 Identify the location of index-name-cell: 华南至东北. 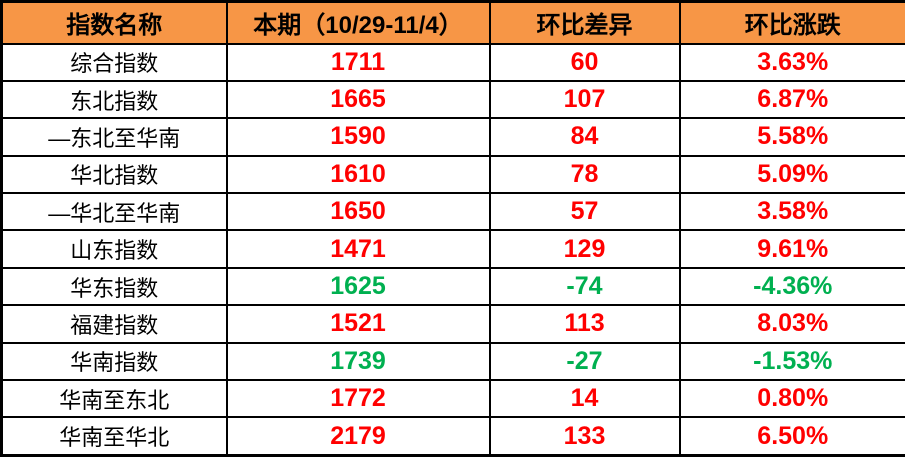
(114, 399).